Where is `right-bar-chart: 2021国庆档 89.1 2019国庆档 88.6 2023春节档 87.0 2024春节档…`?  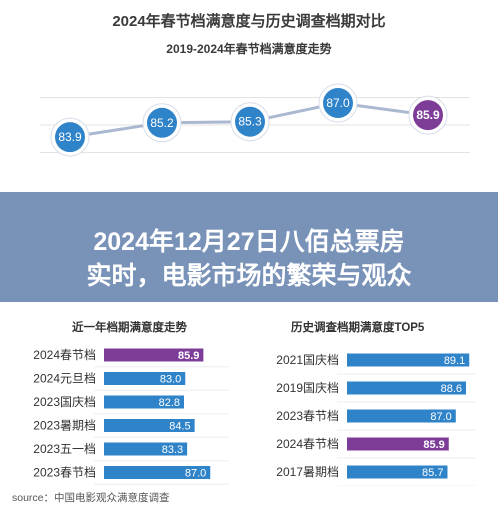
right-bar-chart: 2021国庆档 89.1 2019国庆档 88.6 2023春节档 87.0 2024春节档… is located at coordinates (375, 419).